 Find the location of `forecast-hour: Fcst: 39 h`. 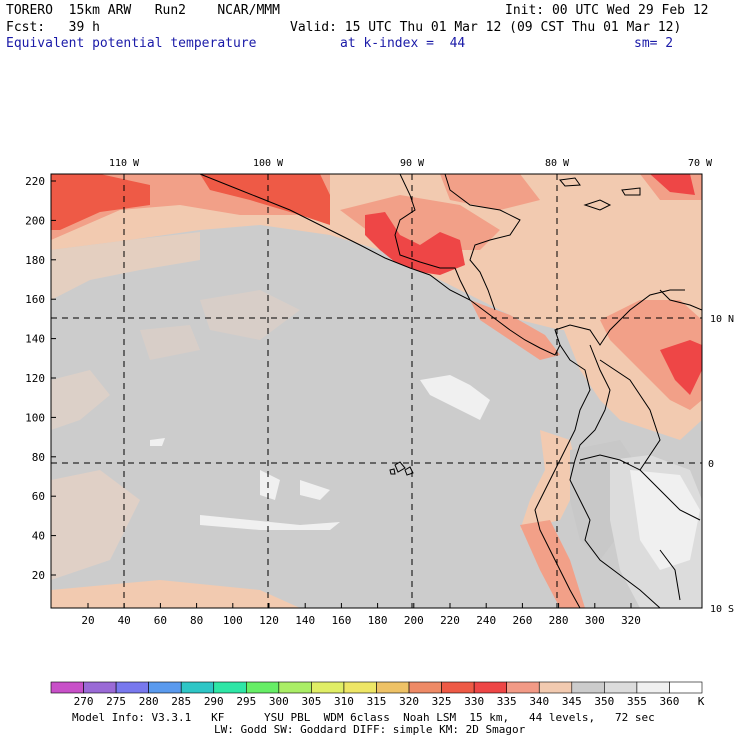

forecast-hour: Fcst: 39 h is located at coordinates (53, 27).